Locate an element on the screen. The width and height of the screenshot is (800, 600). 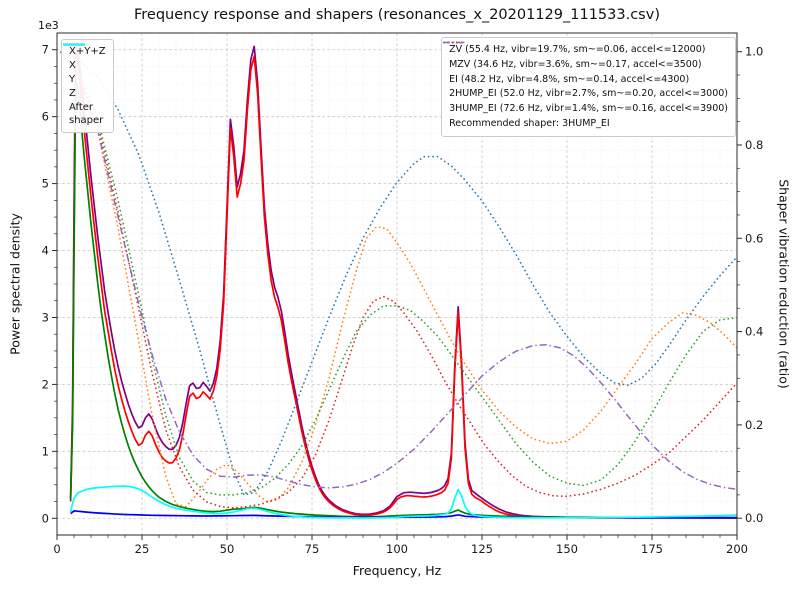
y-right-tick-label: 0.2 is located at coordinates (754, 425).